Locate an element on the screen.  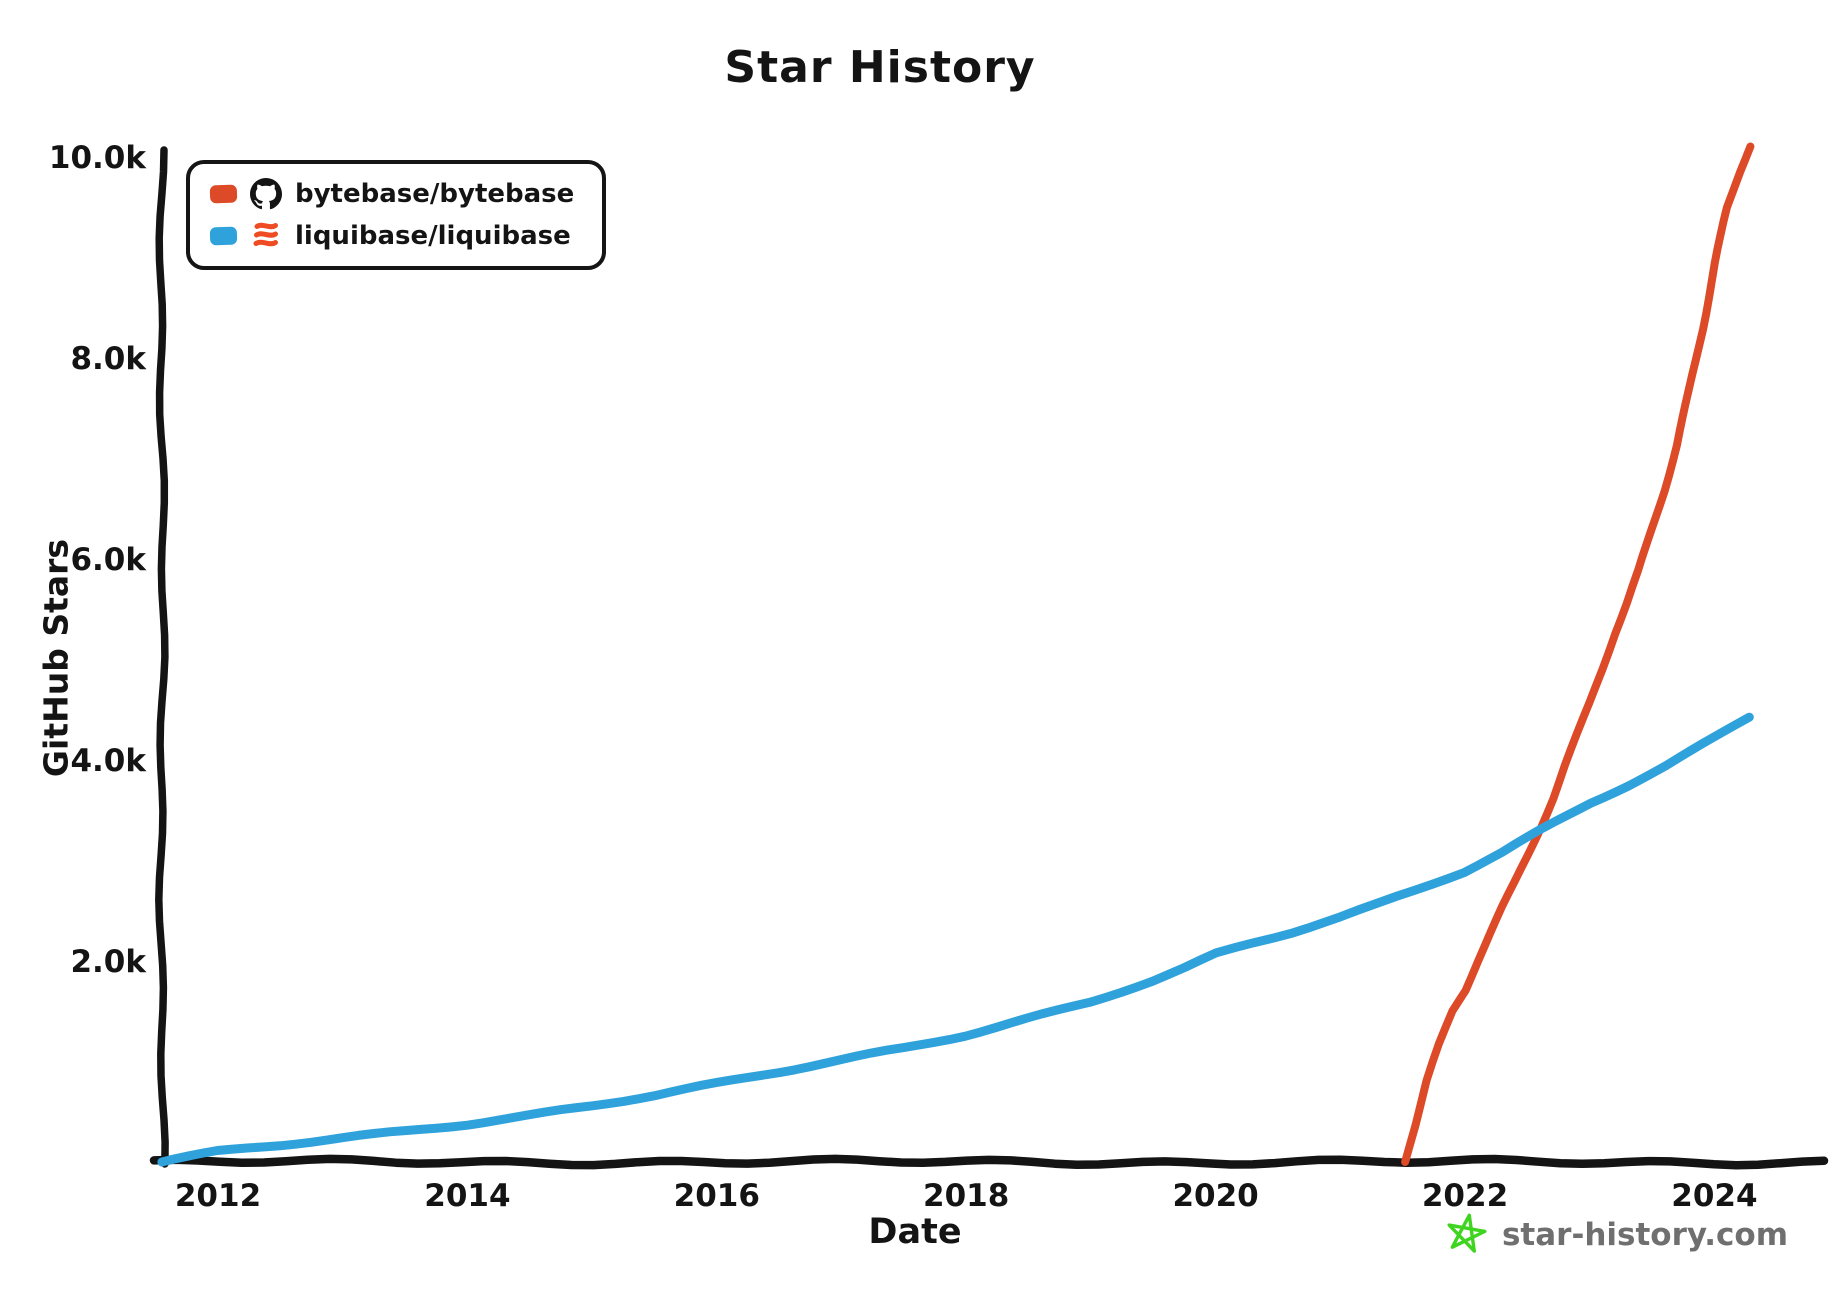
x-axis-title: Date is located at coordinates (915, 1232).